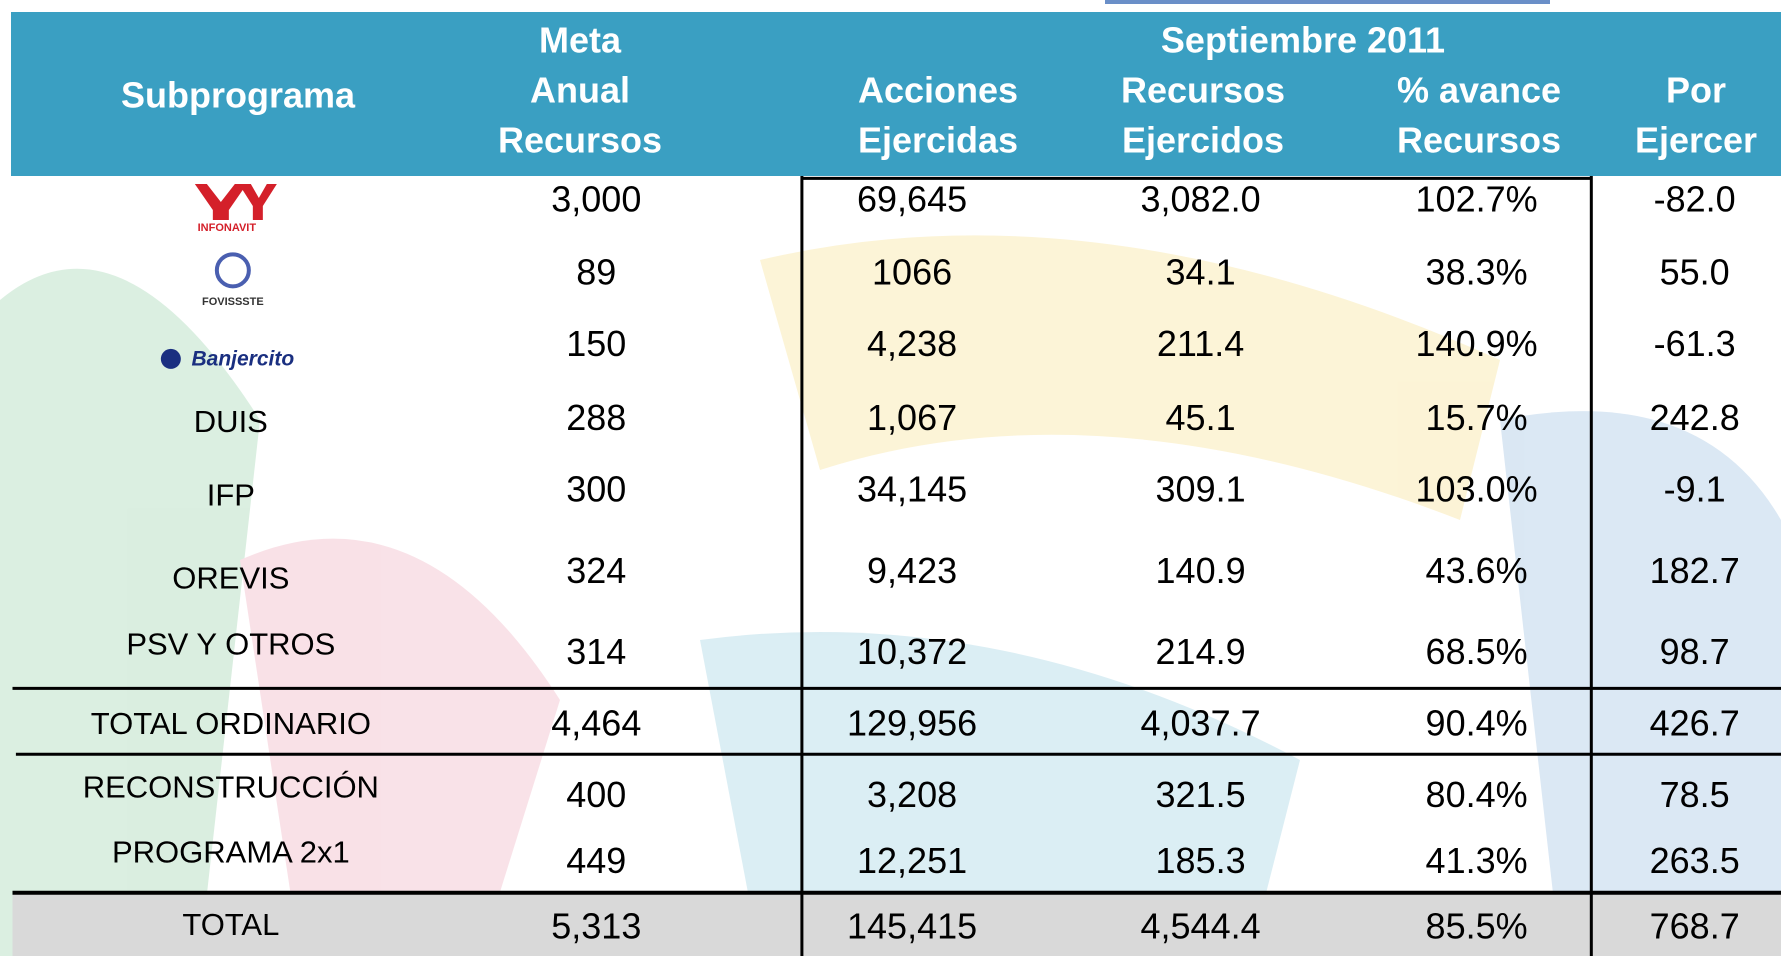 The width and height of the screenshot is (1781, 956). What do you see at coordinates (912, 860) in the screenshot?
I see `cell: 12,251` at bounding box center [912, 860].